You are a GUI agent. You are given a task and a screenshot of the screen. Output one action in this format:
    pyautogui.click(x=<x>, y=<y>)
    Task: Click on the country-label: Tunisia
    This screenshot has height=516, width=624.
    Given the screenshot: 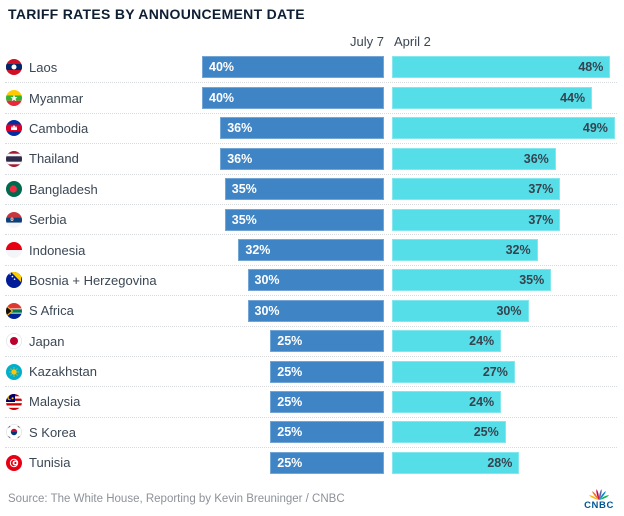 What is the action you would take?
    pyautogui.click(x=50, y=463)
    